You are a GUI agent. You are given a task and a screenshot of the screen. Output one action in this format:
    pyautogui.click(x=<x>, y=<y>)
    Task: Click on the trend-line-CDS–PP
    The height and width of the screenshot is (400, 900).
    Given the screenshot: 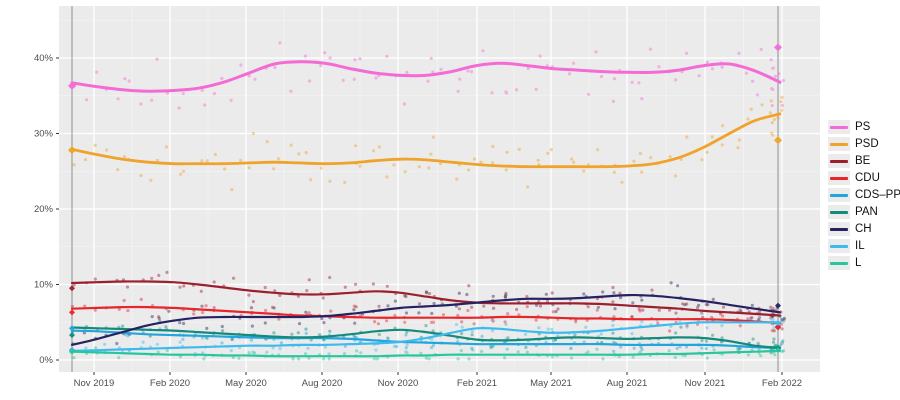 What is the action you would take?
    pyautogui.click(x=426, y=339)
    